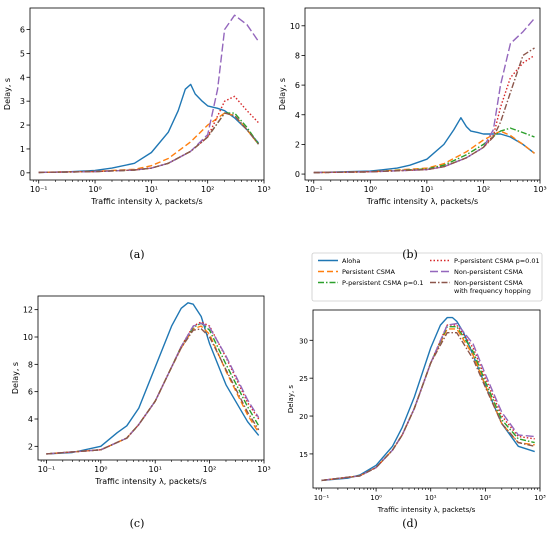 The height and width of the screenshot is (537, 550). Describe the element at coordinates (488, 272) in the screenshot. I see `legend-label-nonpers: Non-persistent CSMA` at that location.